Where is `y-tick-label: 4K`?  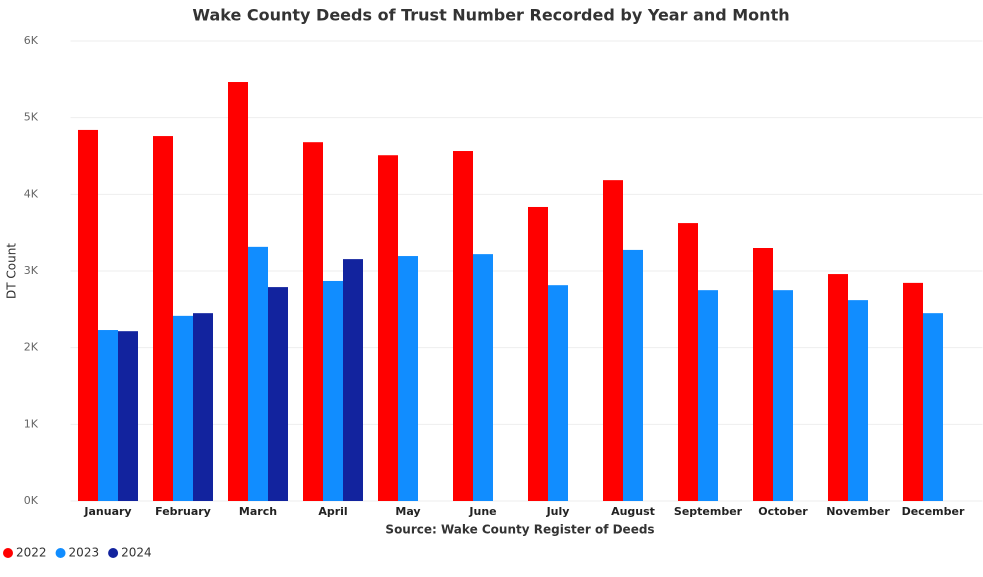
y-tick-label: 4K is located at coordinates (31, 193).